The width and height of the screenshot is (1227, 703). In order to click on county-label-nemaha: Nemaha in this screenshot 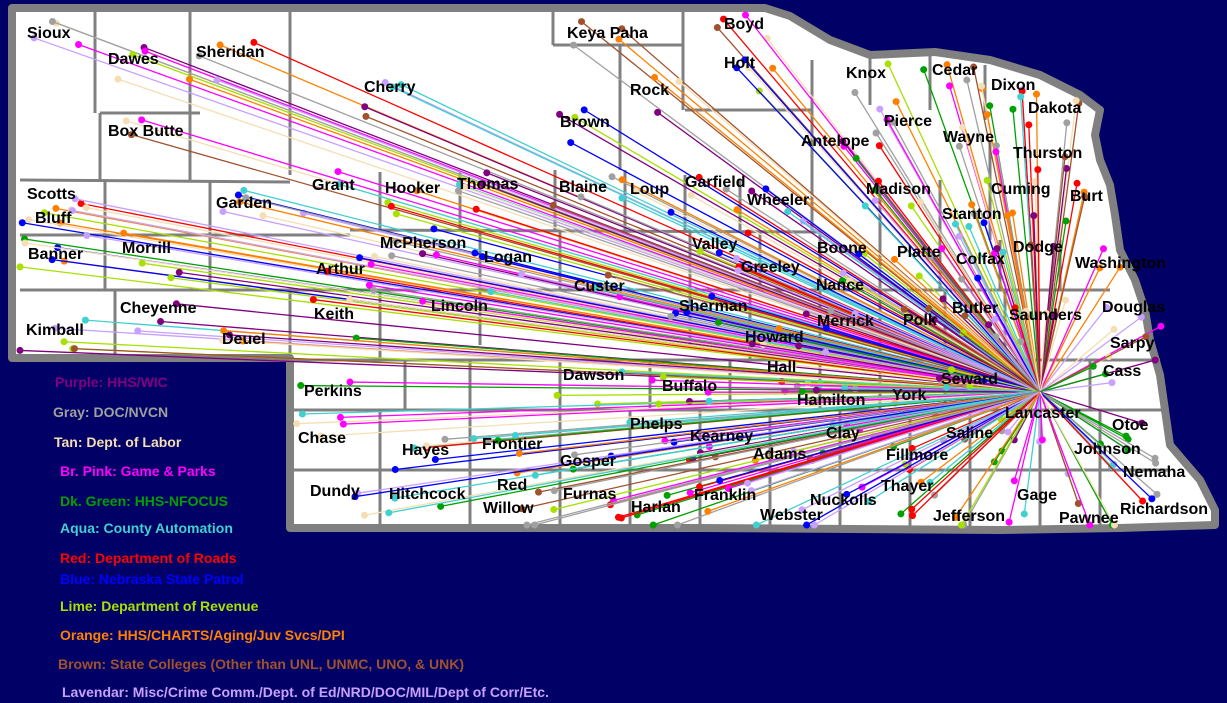, I will do `click(1154, 472)`.